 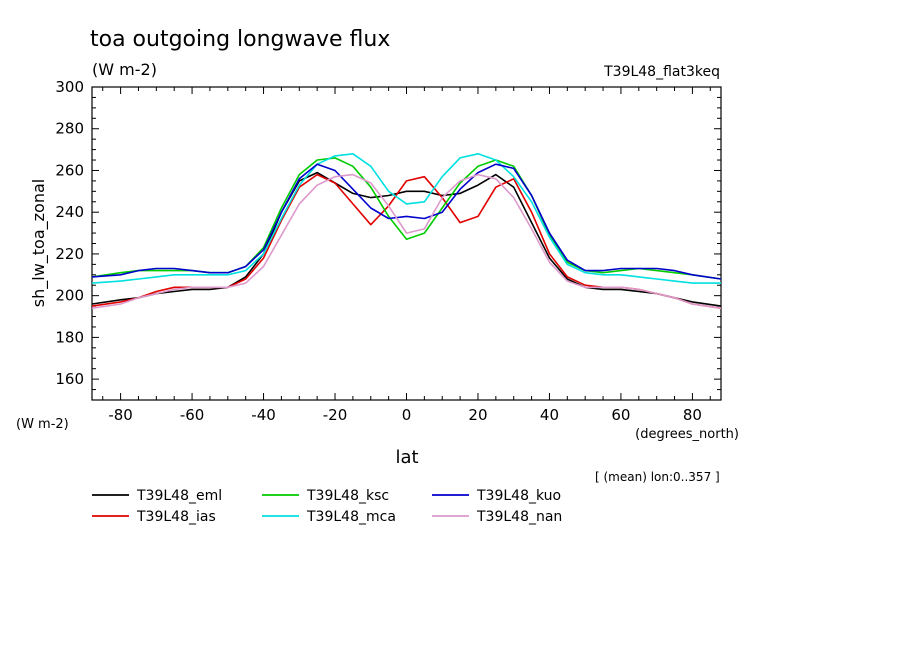 I want to click on y-tick-label: 180, so click(x=69, y=337).